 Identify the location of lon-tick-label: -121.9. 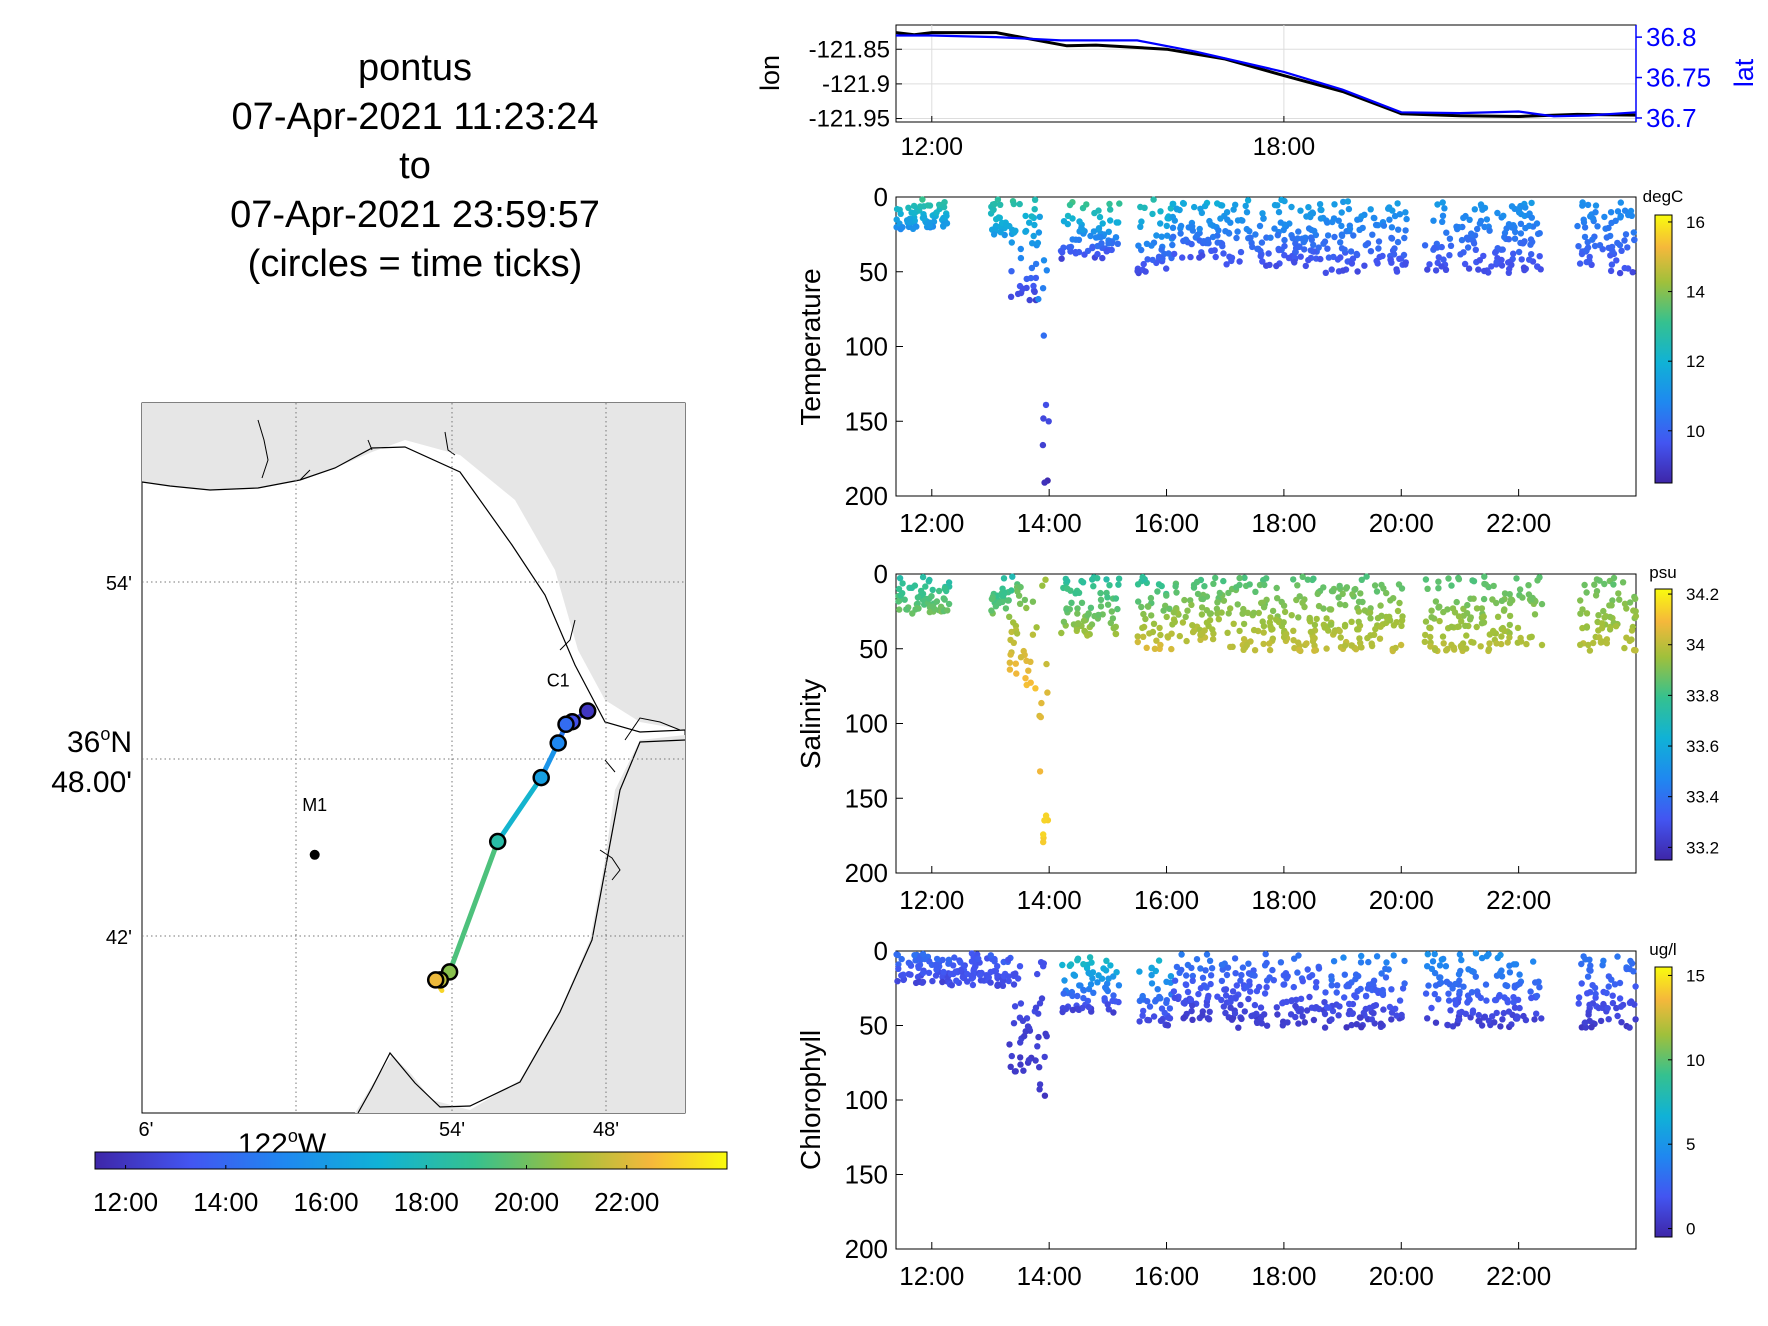
(856, 84).